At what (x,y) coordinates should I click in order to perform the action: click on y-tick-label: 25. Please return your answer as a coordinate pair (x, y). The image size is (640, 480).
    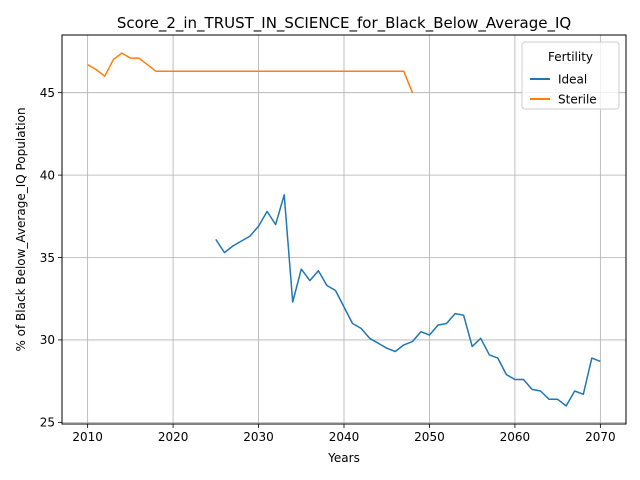
    Looking at the image, I should click on (47, 423).